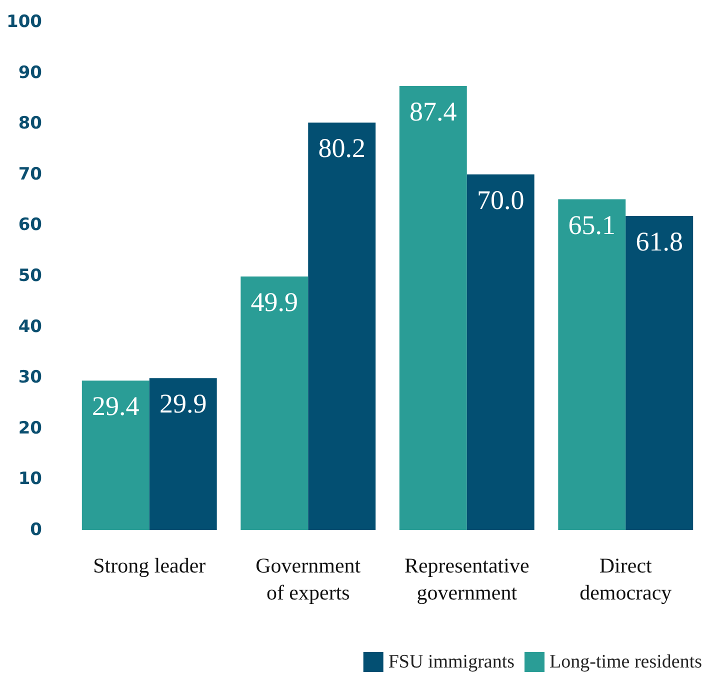  Describe the element at coordinates (24, 22) in the screenshot. I see `y-tick-label: 100` at that location.